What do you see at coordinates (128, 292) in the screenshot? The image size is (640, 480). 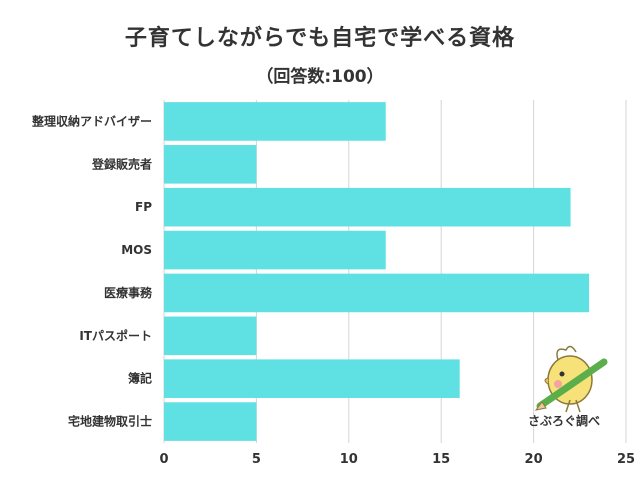 I see `category-label: 医療事務` at bounding box center [128, 292].